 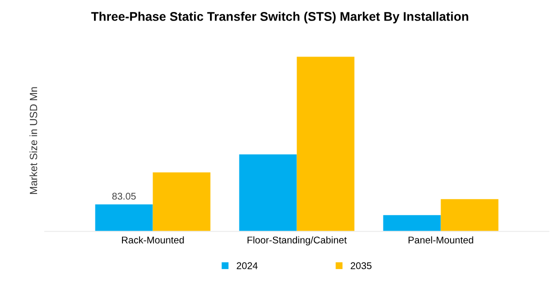 I want to click on x-tick-label: Rack-Mounted, so click(x=153, y=240).